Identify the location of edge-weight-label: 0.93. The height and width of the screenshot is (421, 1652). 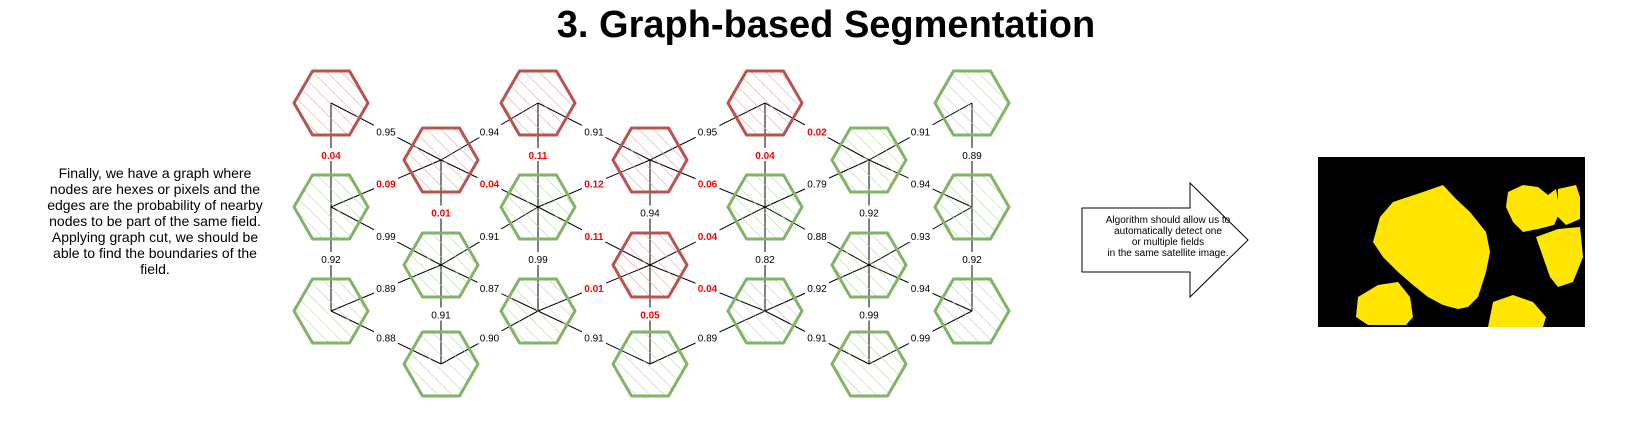
(921, 237).